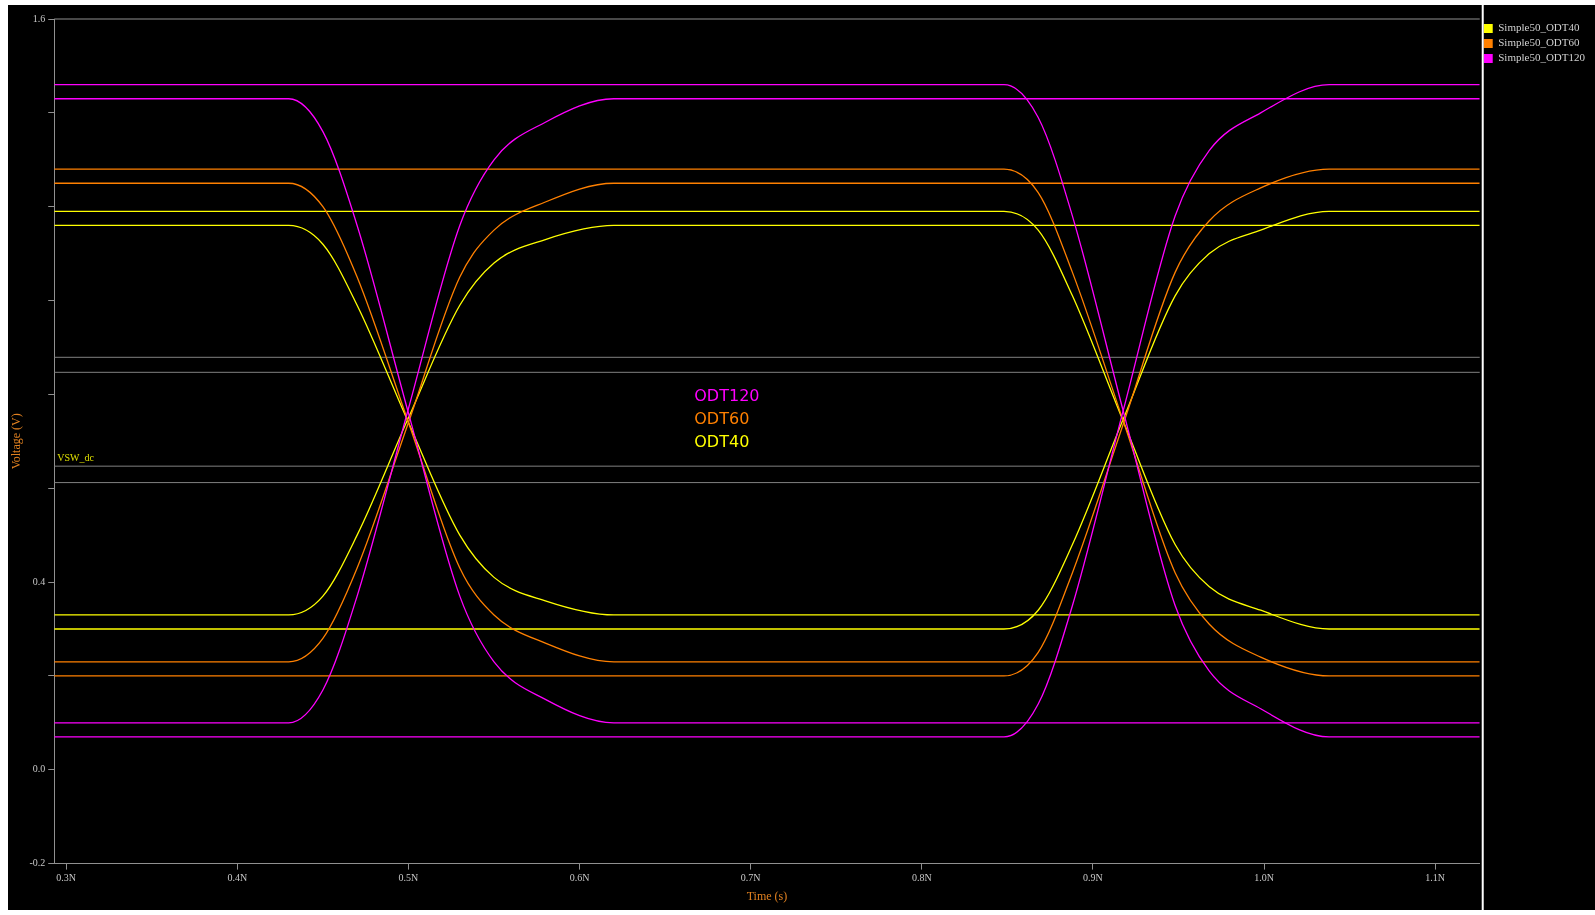 The height and width of the screenshot is (915, 1595). What do you see at coordinates (722, 418) in the screenshot?
I see `annotation: ODT60` at bounding box center [722, 418].